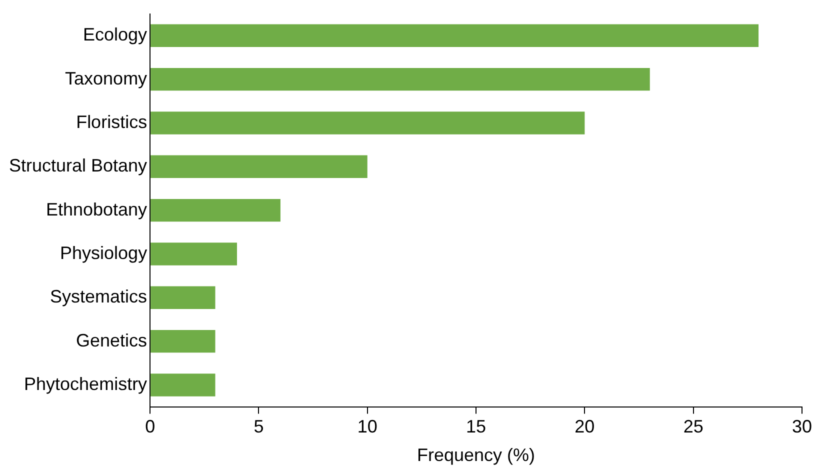 The width and height of the screenshot is (816, 475). I want to click on y-tick-label: Ecology, so click(115, 34).